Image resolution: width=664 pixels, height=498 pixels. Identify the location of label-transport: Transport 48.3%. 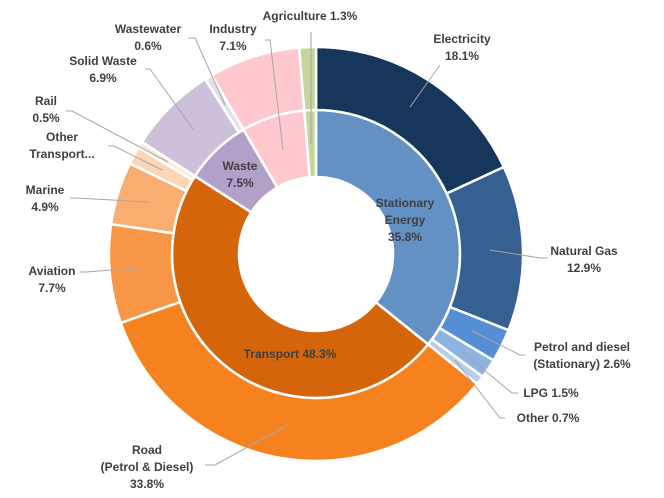
(290, 354).